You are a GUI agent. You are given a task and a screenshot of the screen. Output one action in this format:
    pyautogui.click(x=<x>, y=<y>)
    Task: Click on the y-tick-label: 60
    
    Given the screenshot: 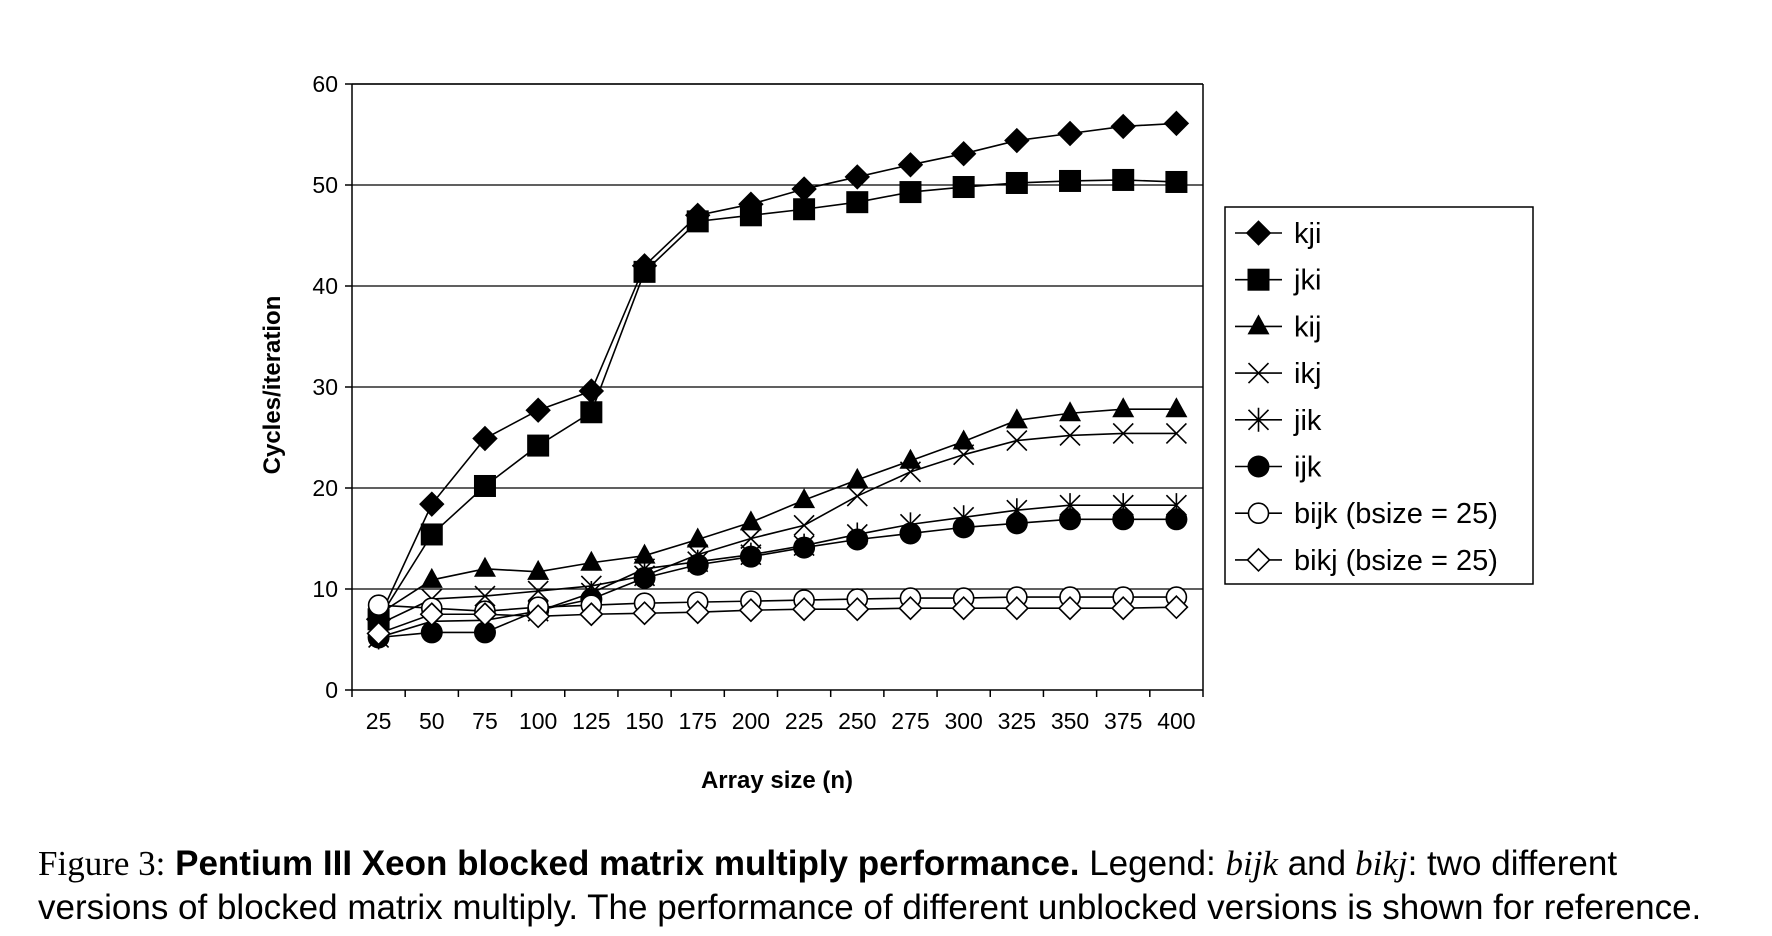 What is the action you would take?
    pyautogui.click(x=325, y=84)
    